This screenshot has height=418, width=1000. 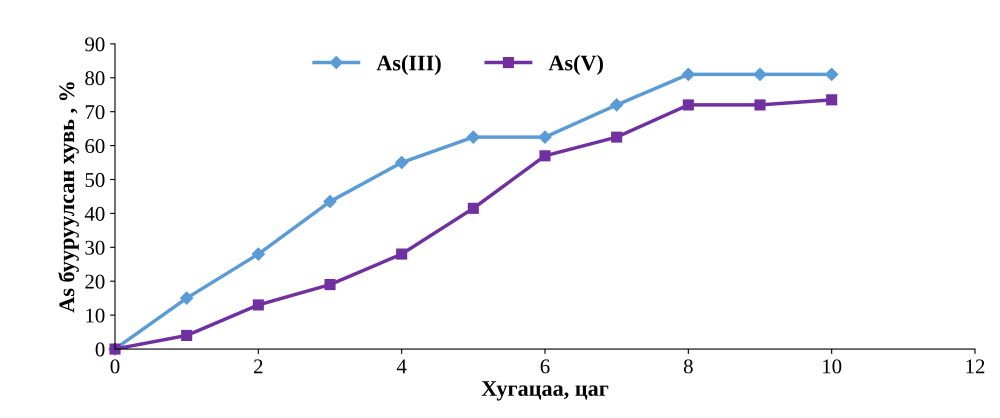 I want to click on x-tick-label: 0, so click(x=115, y=366).